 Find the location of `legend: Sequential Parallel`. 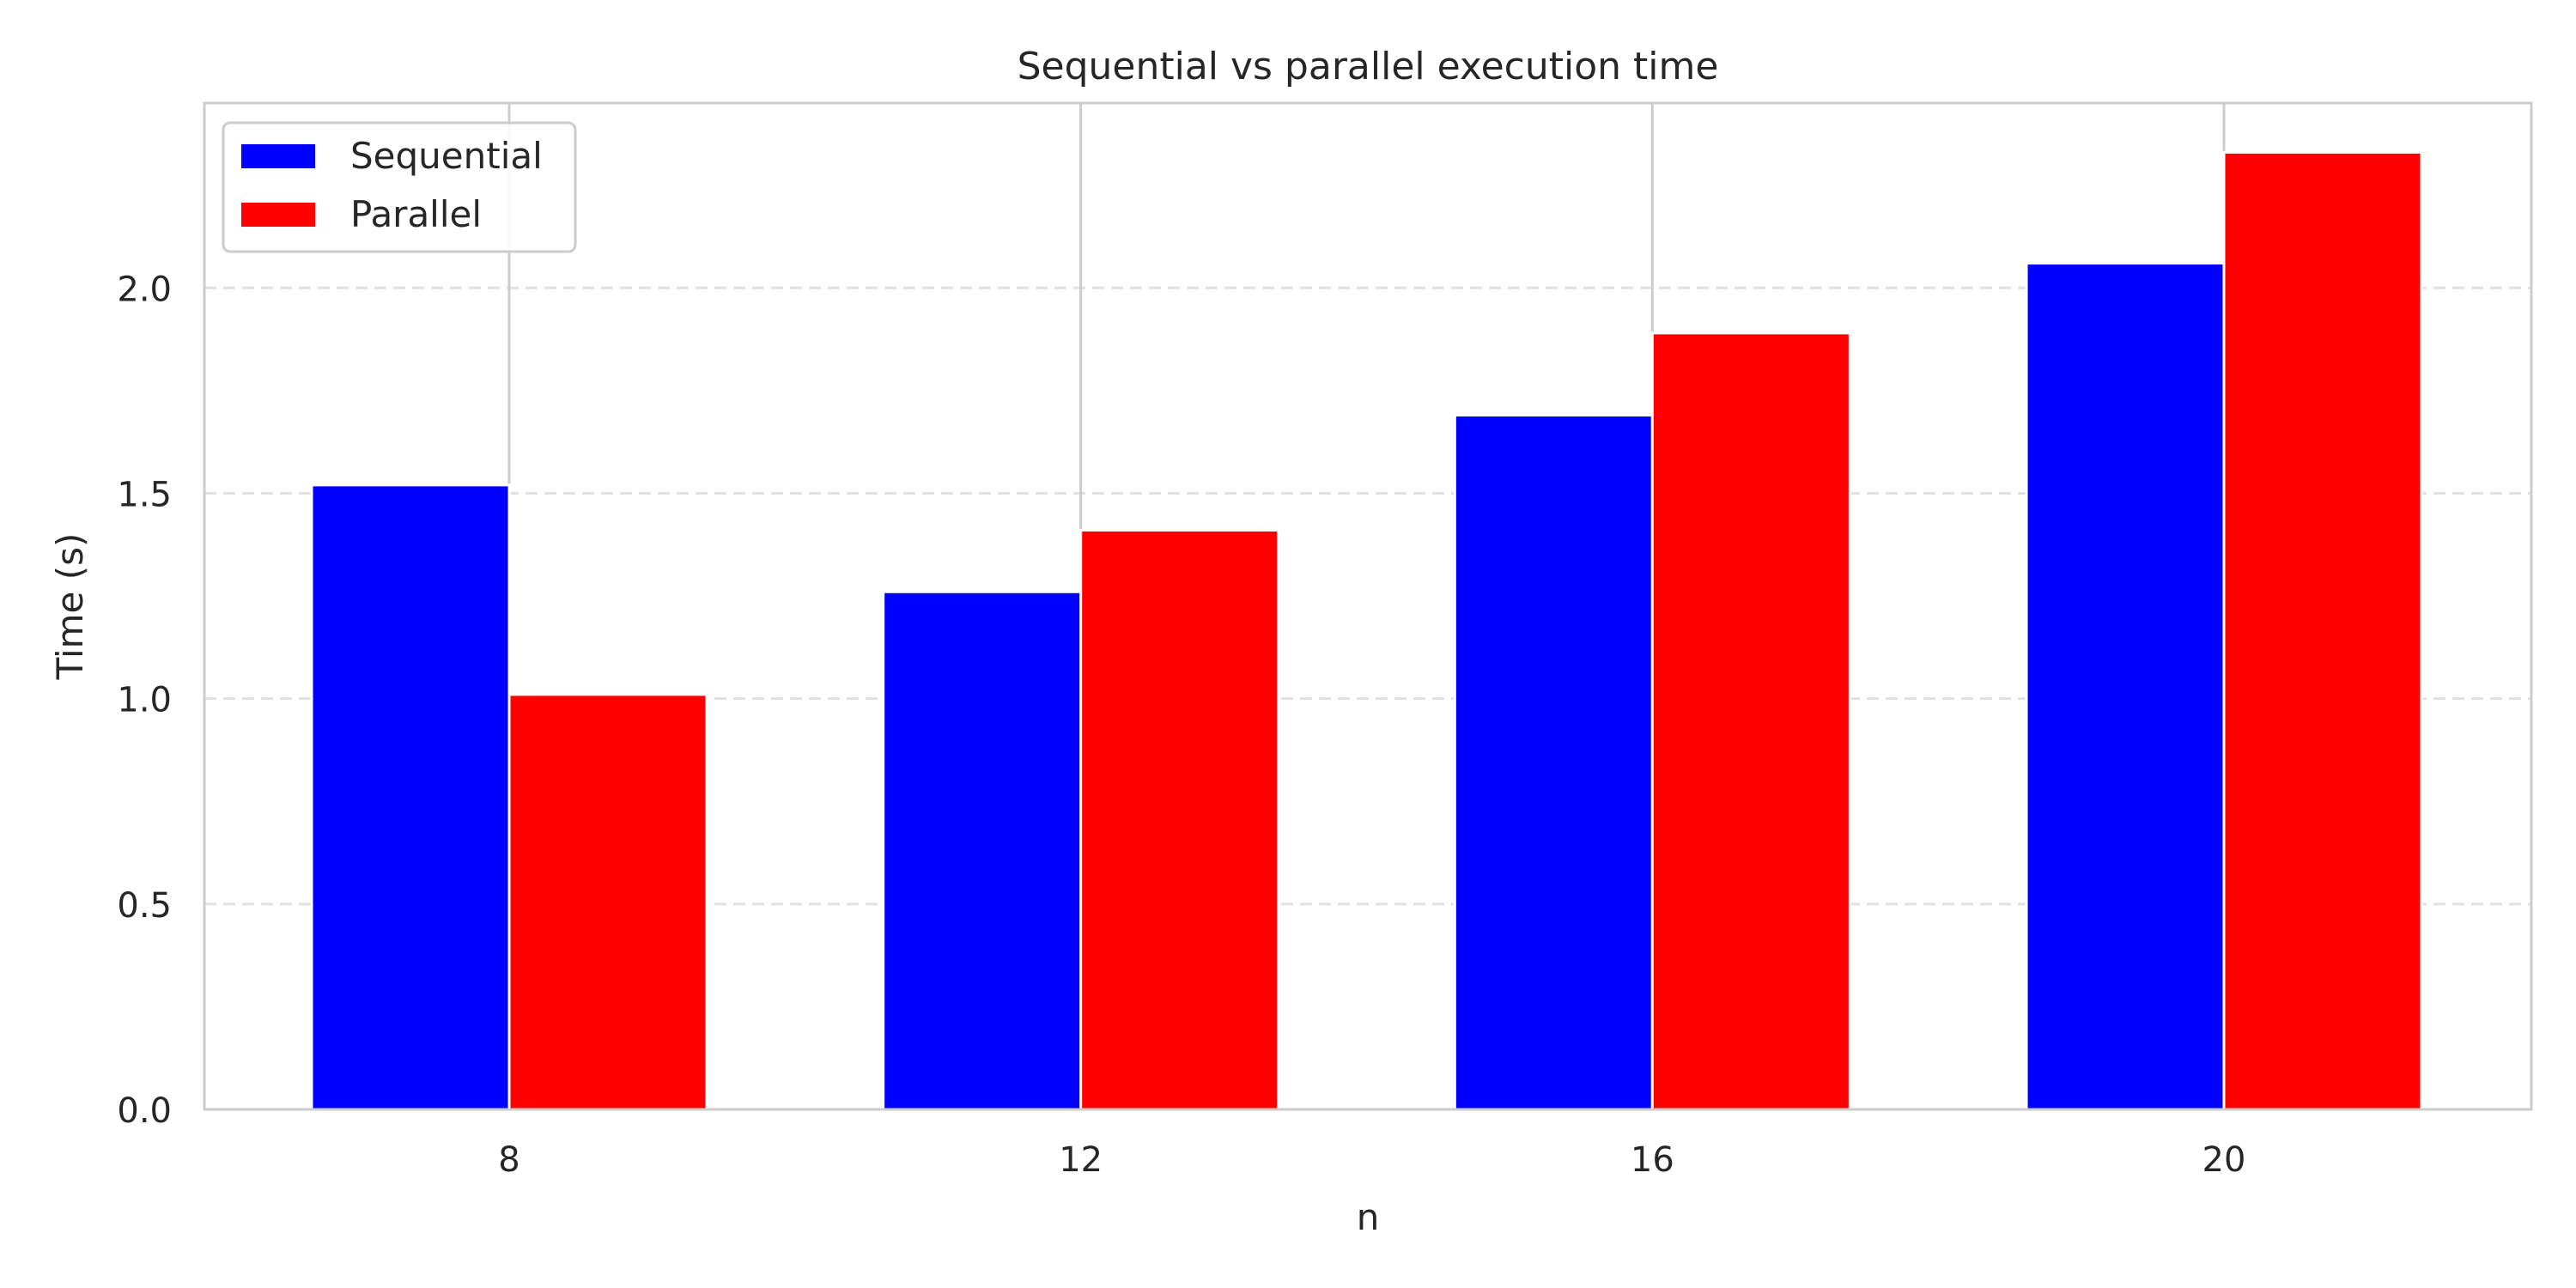

legend: Sequential Parallel is located at coordinates (399, 187).